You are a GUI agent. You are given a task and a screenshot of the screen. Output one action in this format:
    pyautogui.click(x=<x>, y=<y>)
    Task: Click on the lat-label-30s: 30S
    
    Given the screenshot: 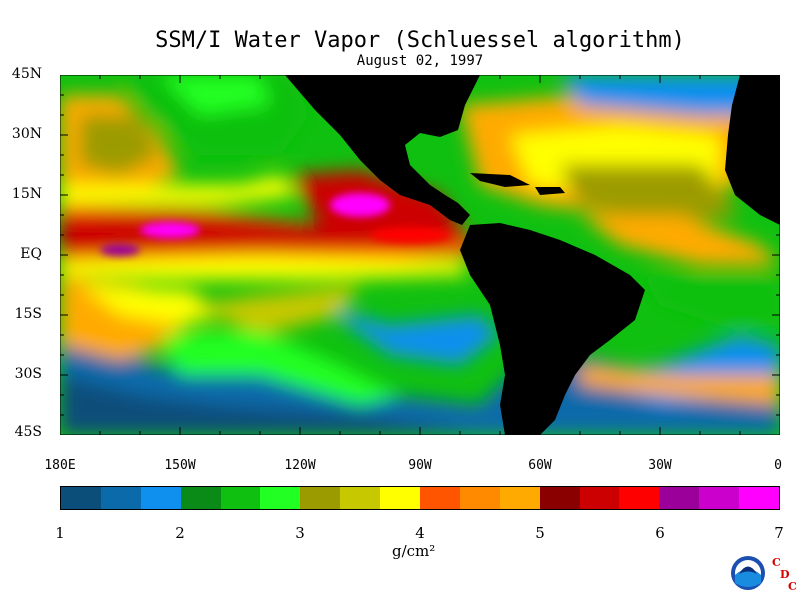 What is the action you would take?
    pyautogui.click(x=28, y=374)
    